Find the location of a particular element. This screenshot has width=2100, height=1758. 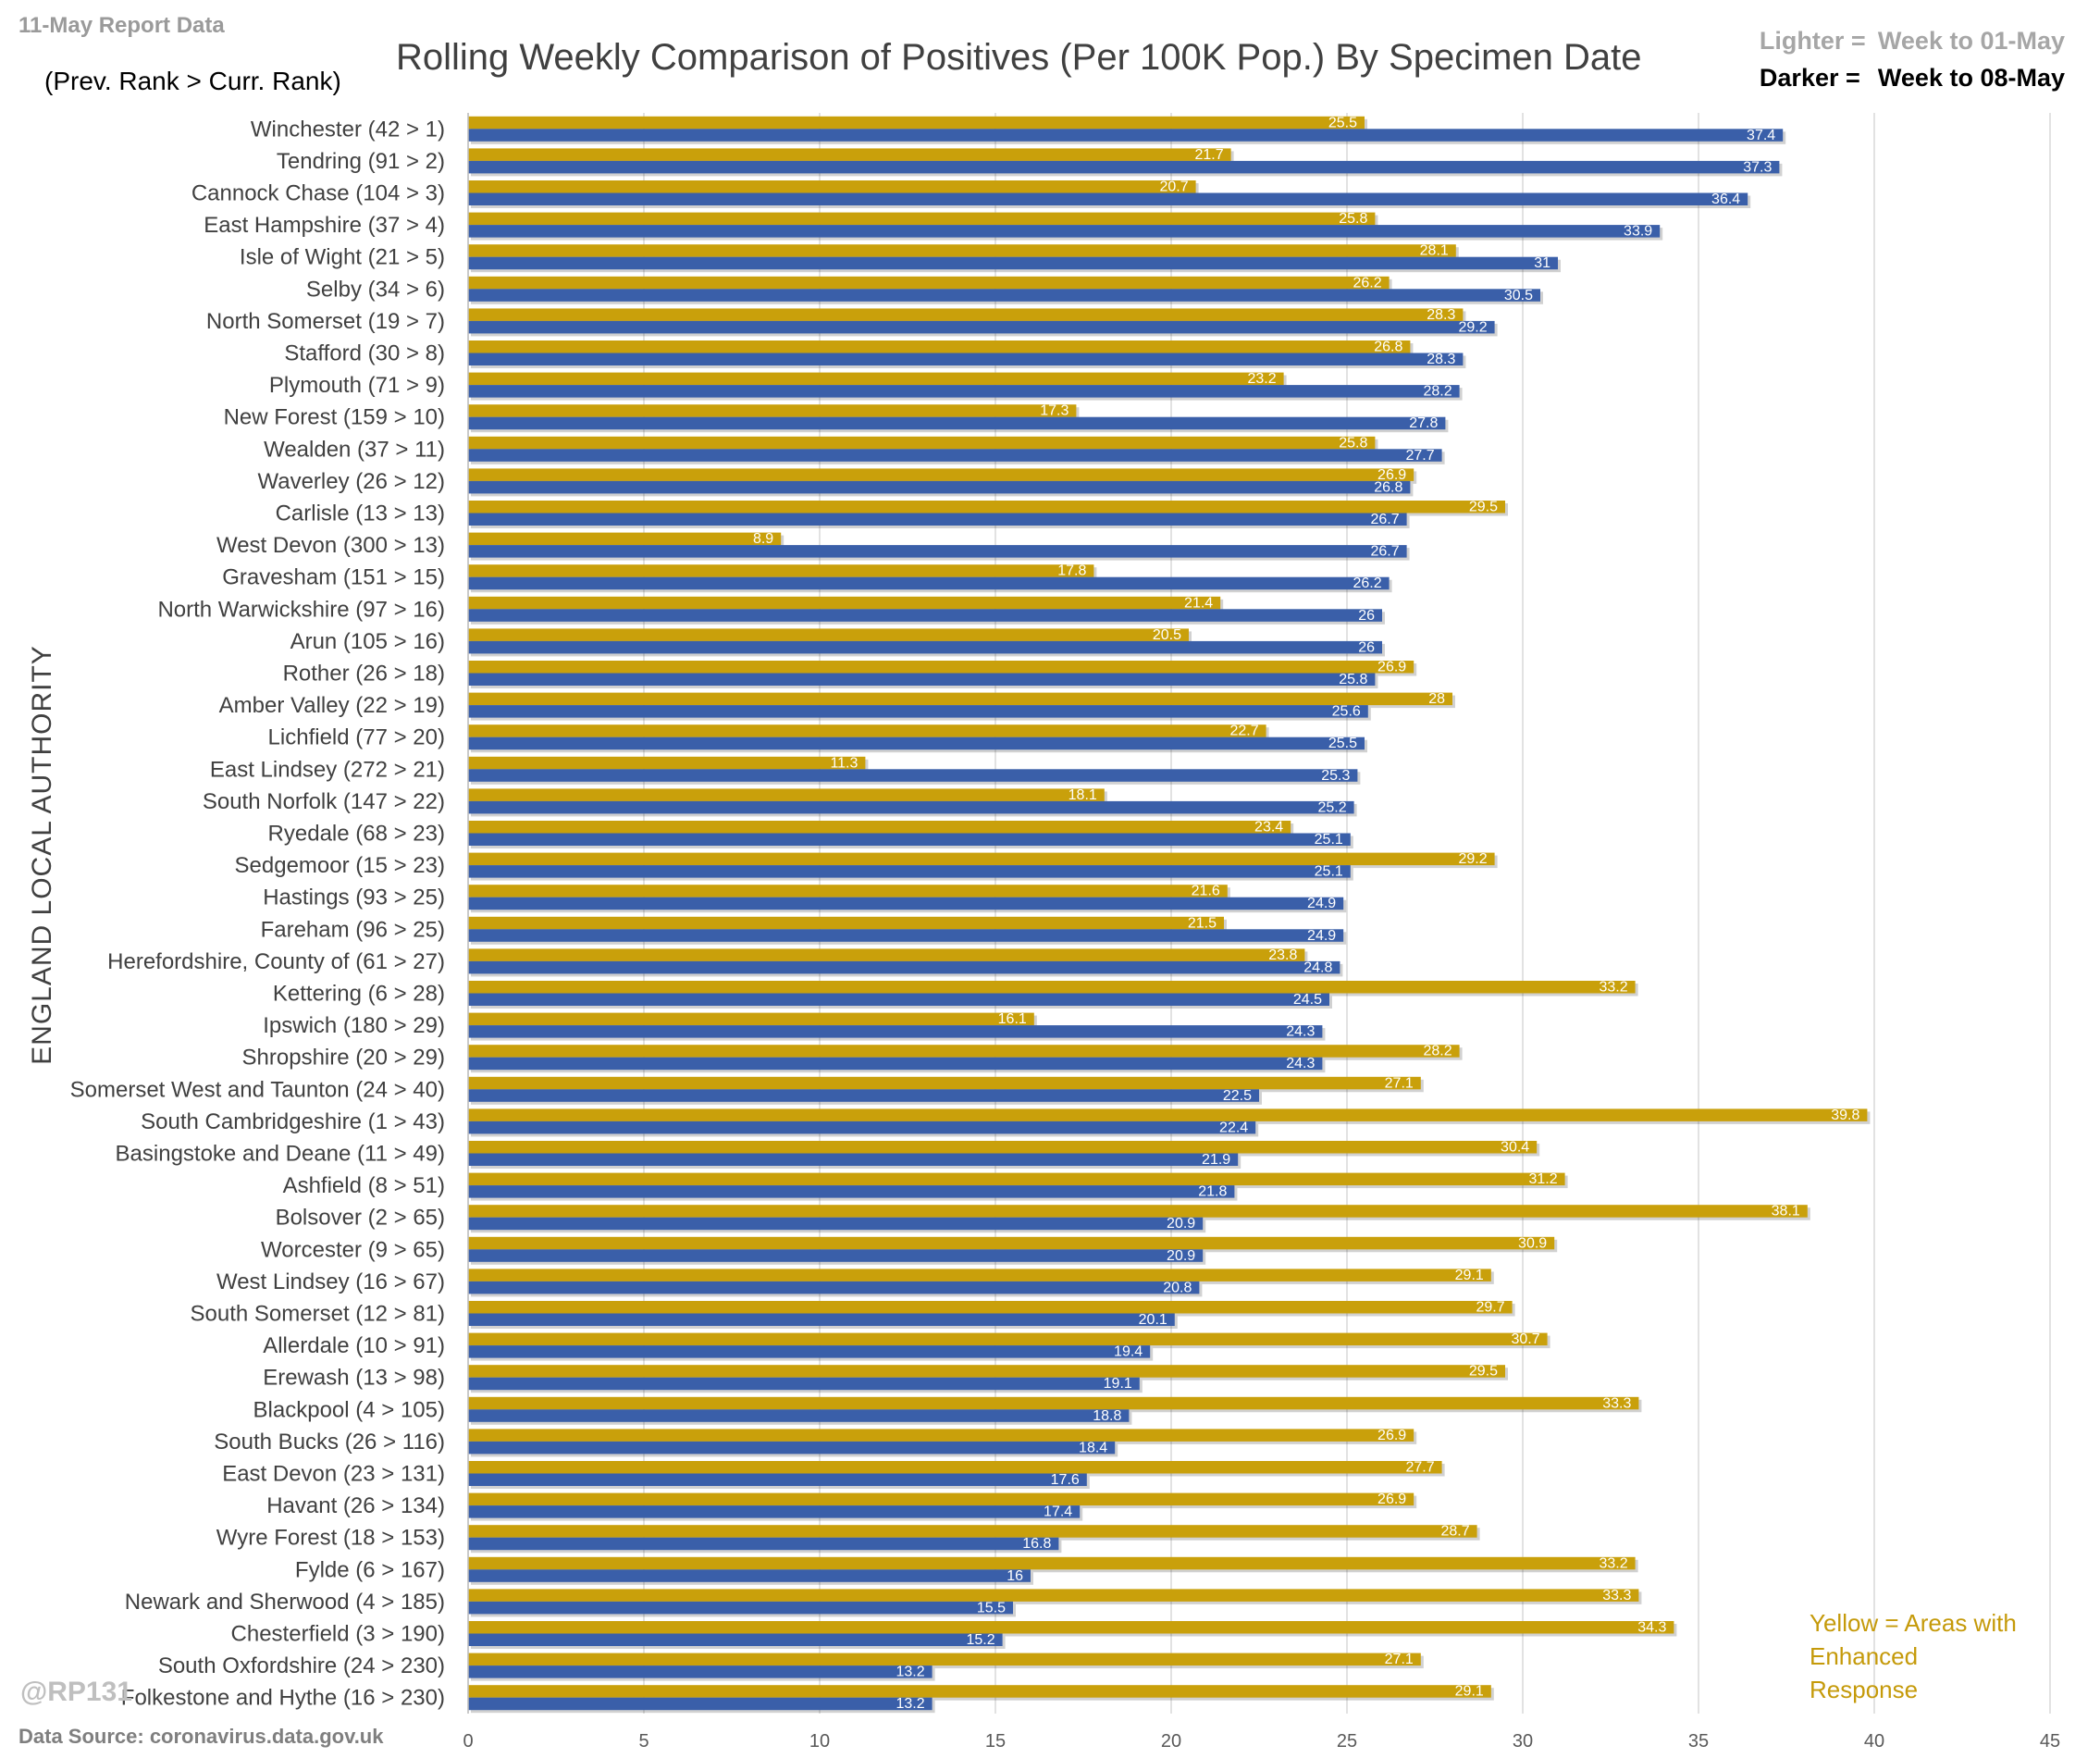

data-label: 15.2 is located at coordinates (980, 1640).